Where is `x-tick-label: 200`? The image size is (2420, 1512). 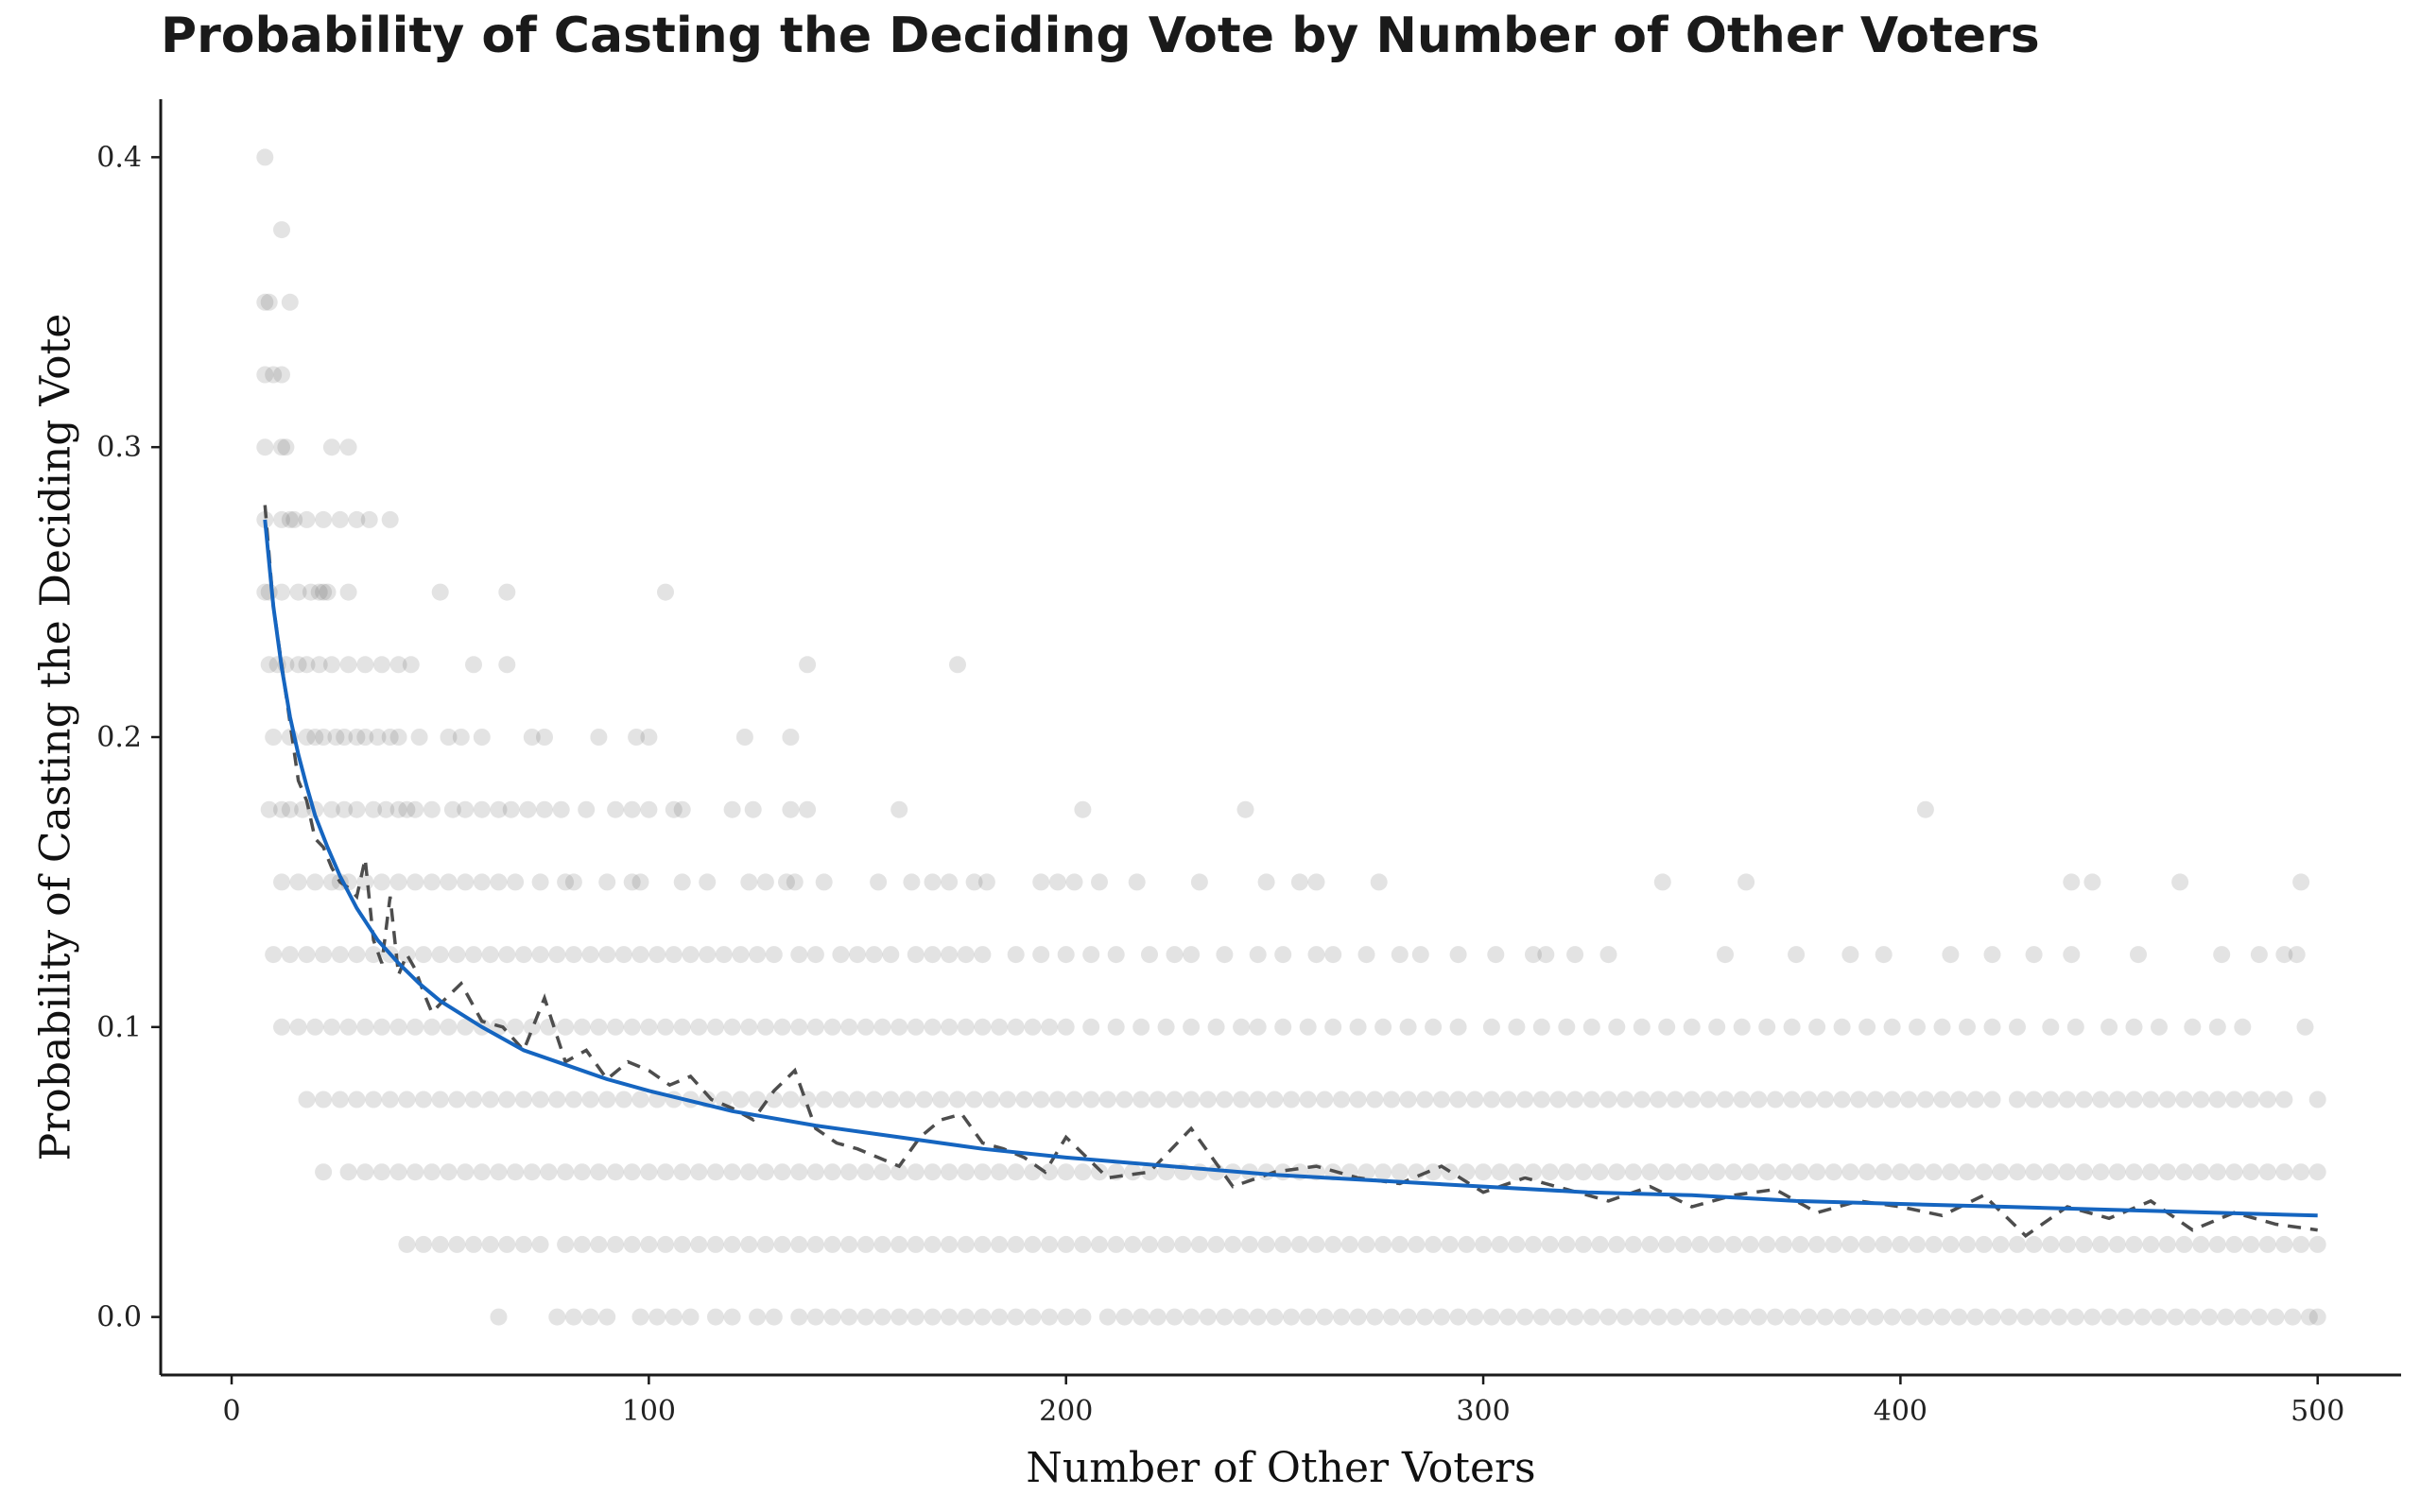 x-tick-label: 200 is located at coordinates (1066, 1411).